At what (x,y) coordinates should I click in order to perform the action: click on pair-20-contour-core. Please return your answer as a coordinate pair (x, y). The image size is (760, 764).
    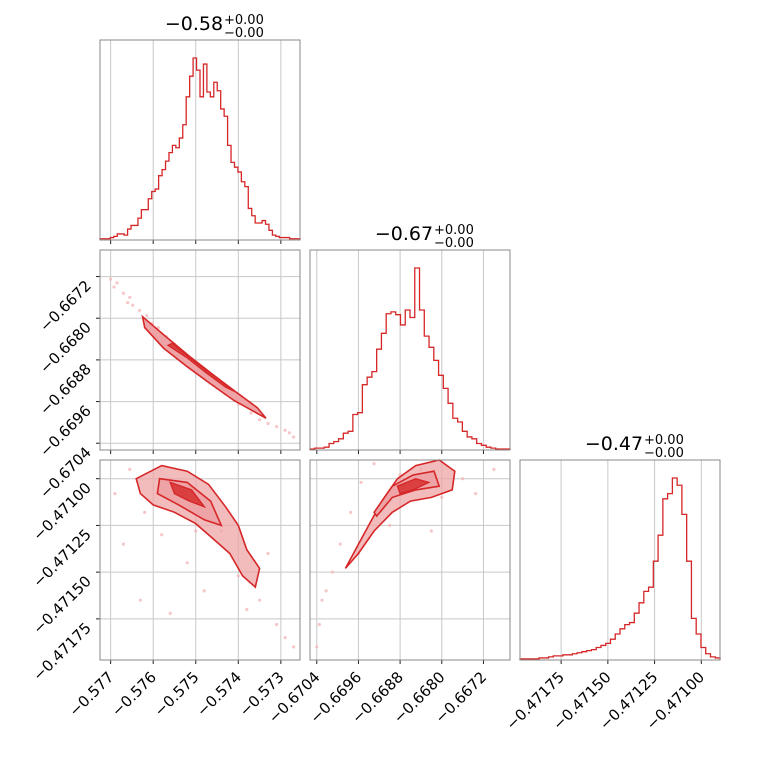
    Looking at the image, I should click on (188, 495).